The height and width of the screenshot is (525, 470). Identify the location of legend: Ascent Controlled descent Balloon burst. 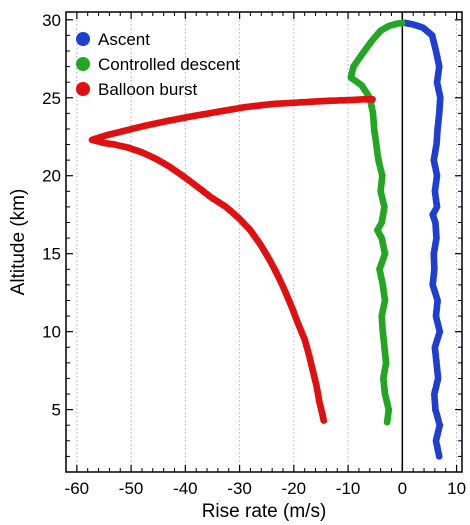
(158, 64).